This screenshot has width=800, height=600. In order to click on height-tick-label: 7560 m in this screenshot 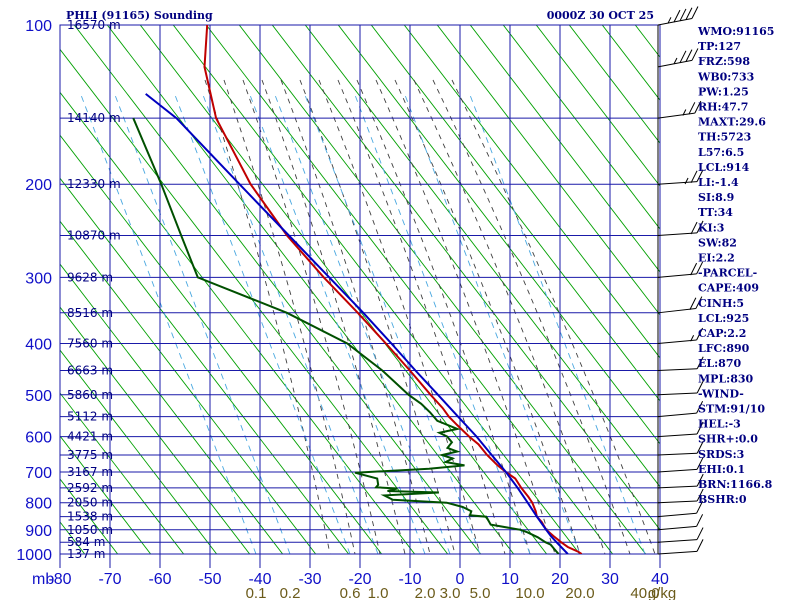, I will do `click(90, 343)`.